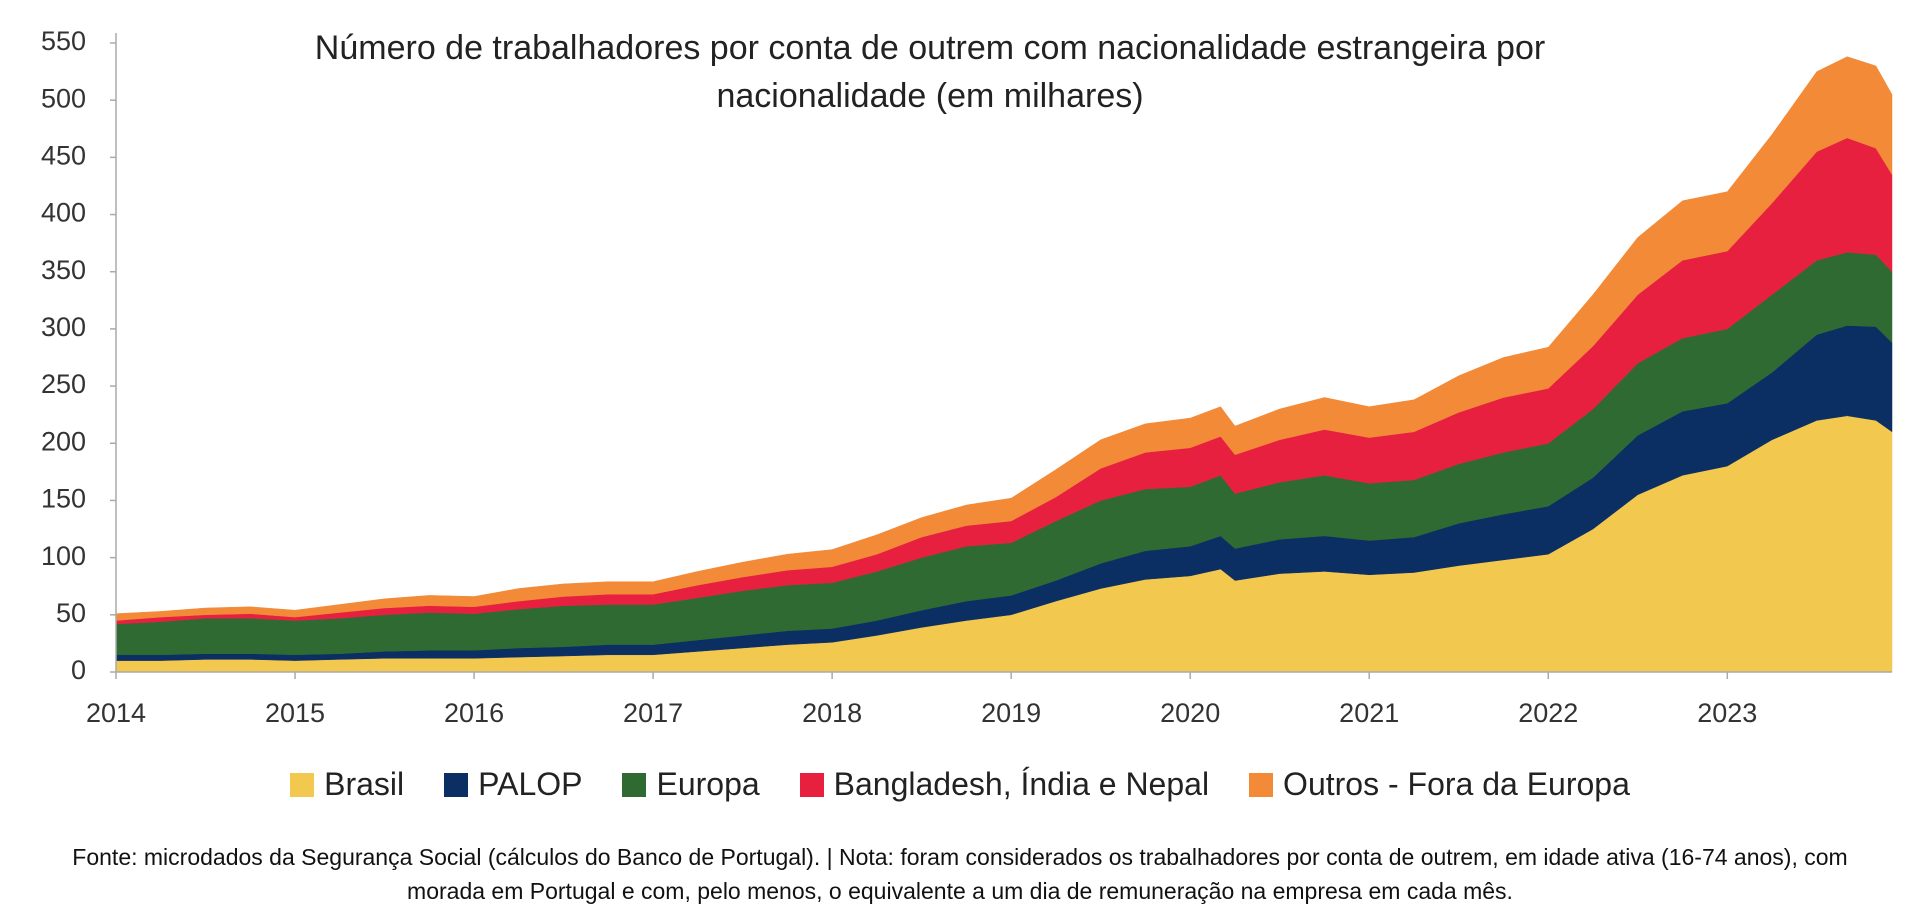  Describe the element at coordinates (63, 556) in the screenshot. I see `y-tick-label: 100` at that location.